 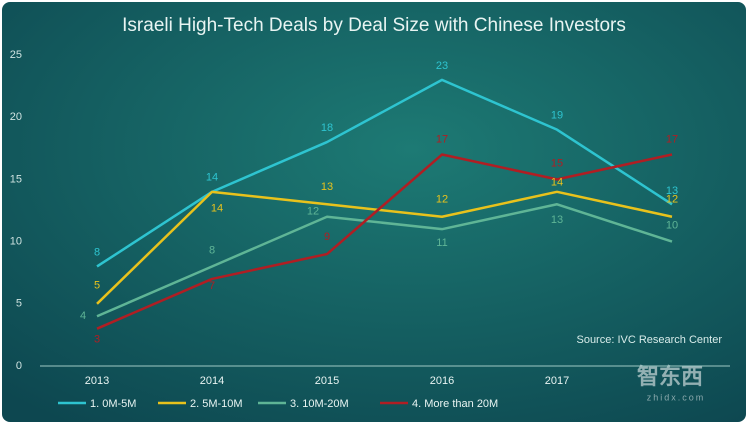 What do you see at coordinates (455, 404) in the screenshot?
I see `legend-label: 4. More than 20M` at bounding box center [455, 404].